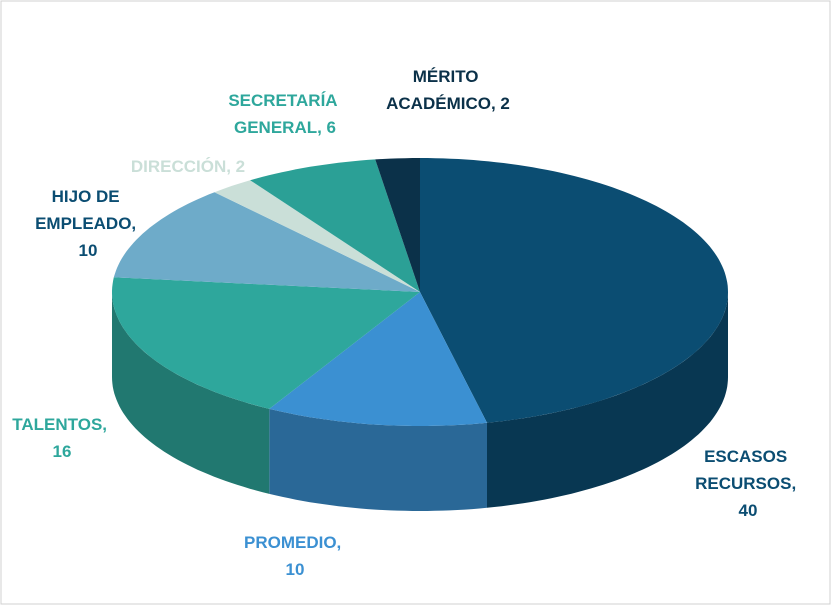 The image size is (832, 606). I want to click on label-line: 40, so click(748, 510).